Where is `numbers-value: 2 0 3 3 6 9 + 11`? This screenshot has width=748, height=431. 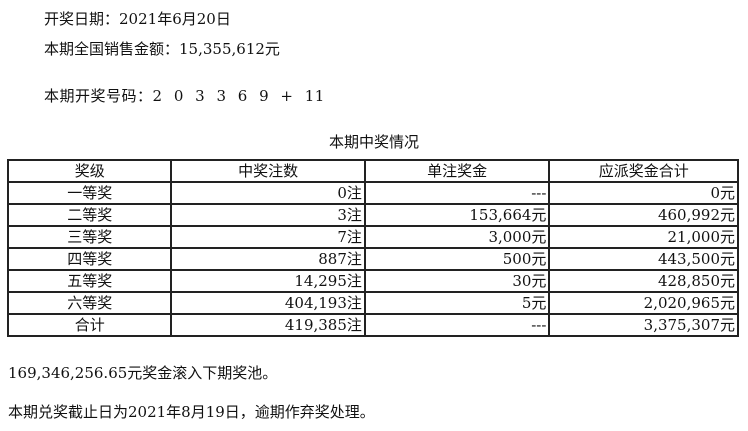
numbers-value: 2 0 3 3 6 9 + 11 is located at coordinates (238, 96).